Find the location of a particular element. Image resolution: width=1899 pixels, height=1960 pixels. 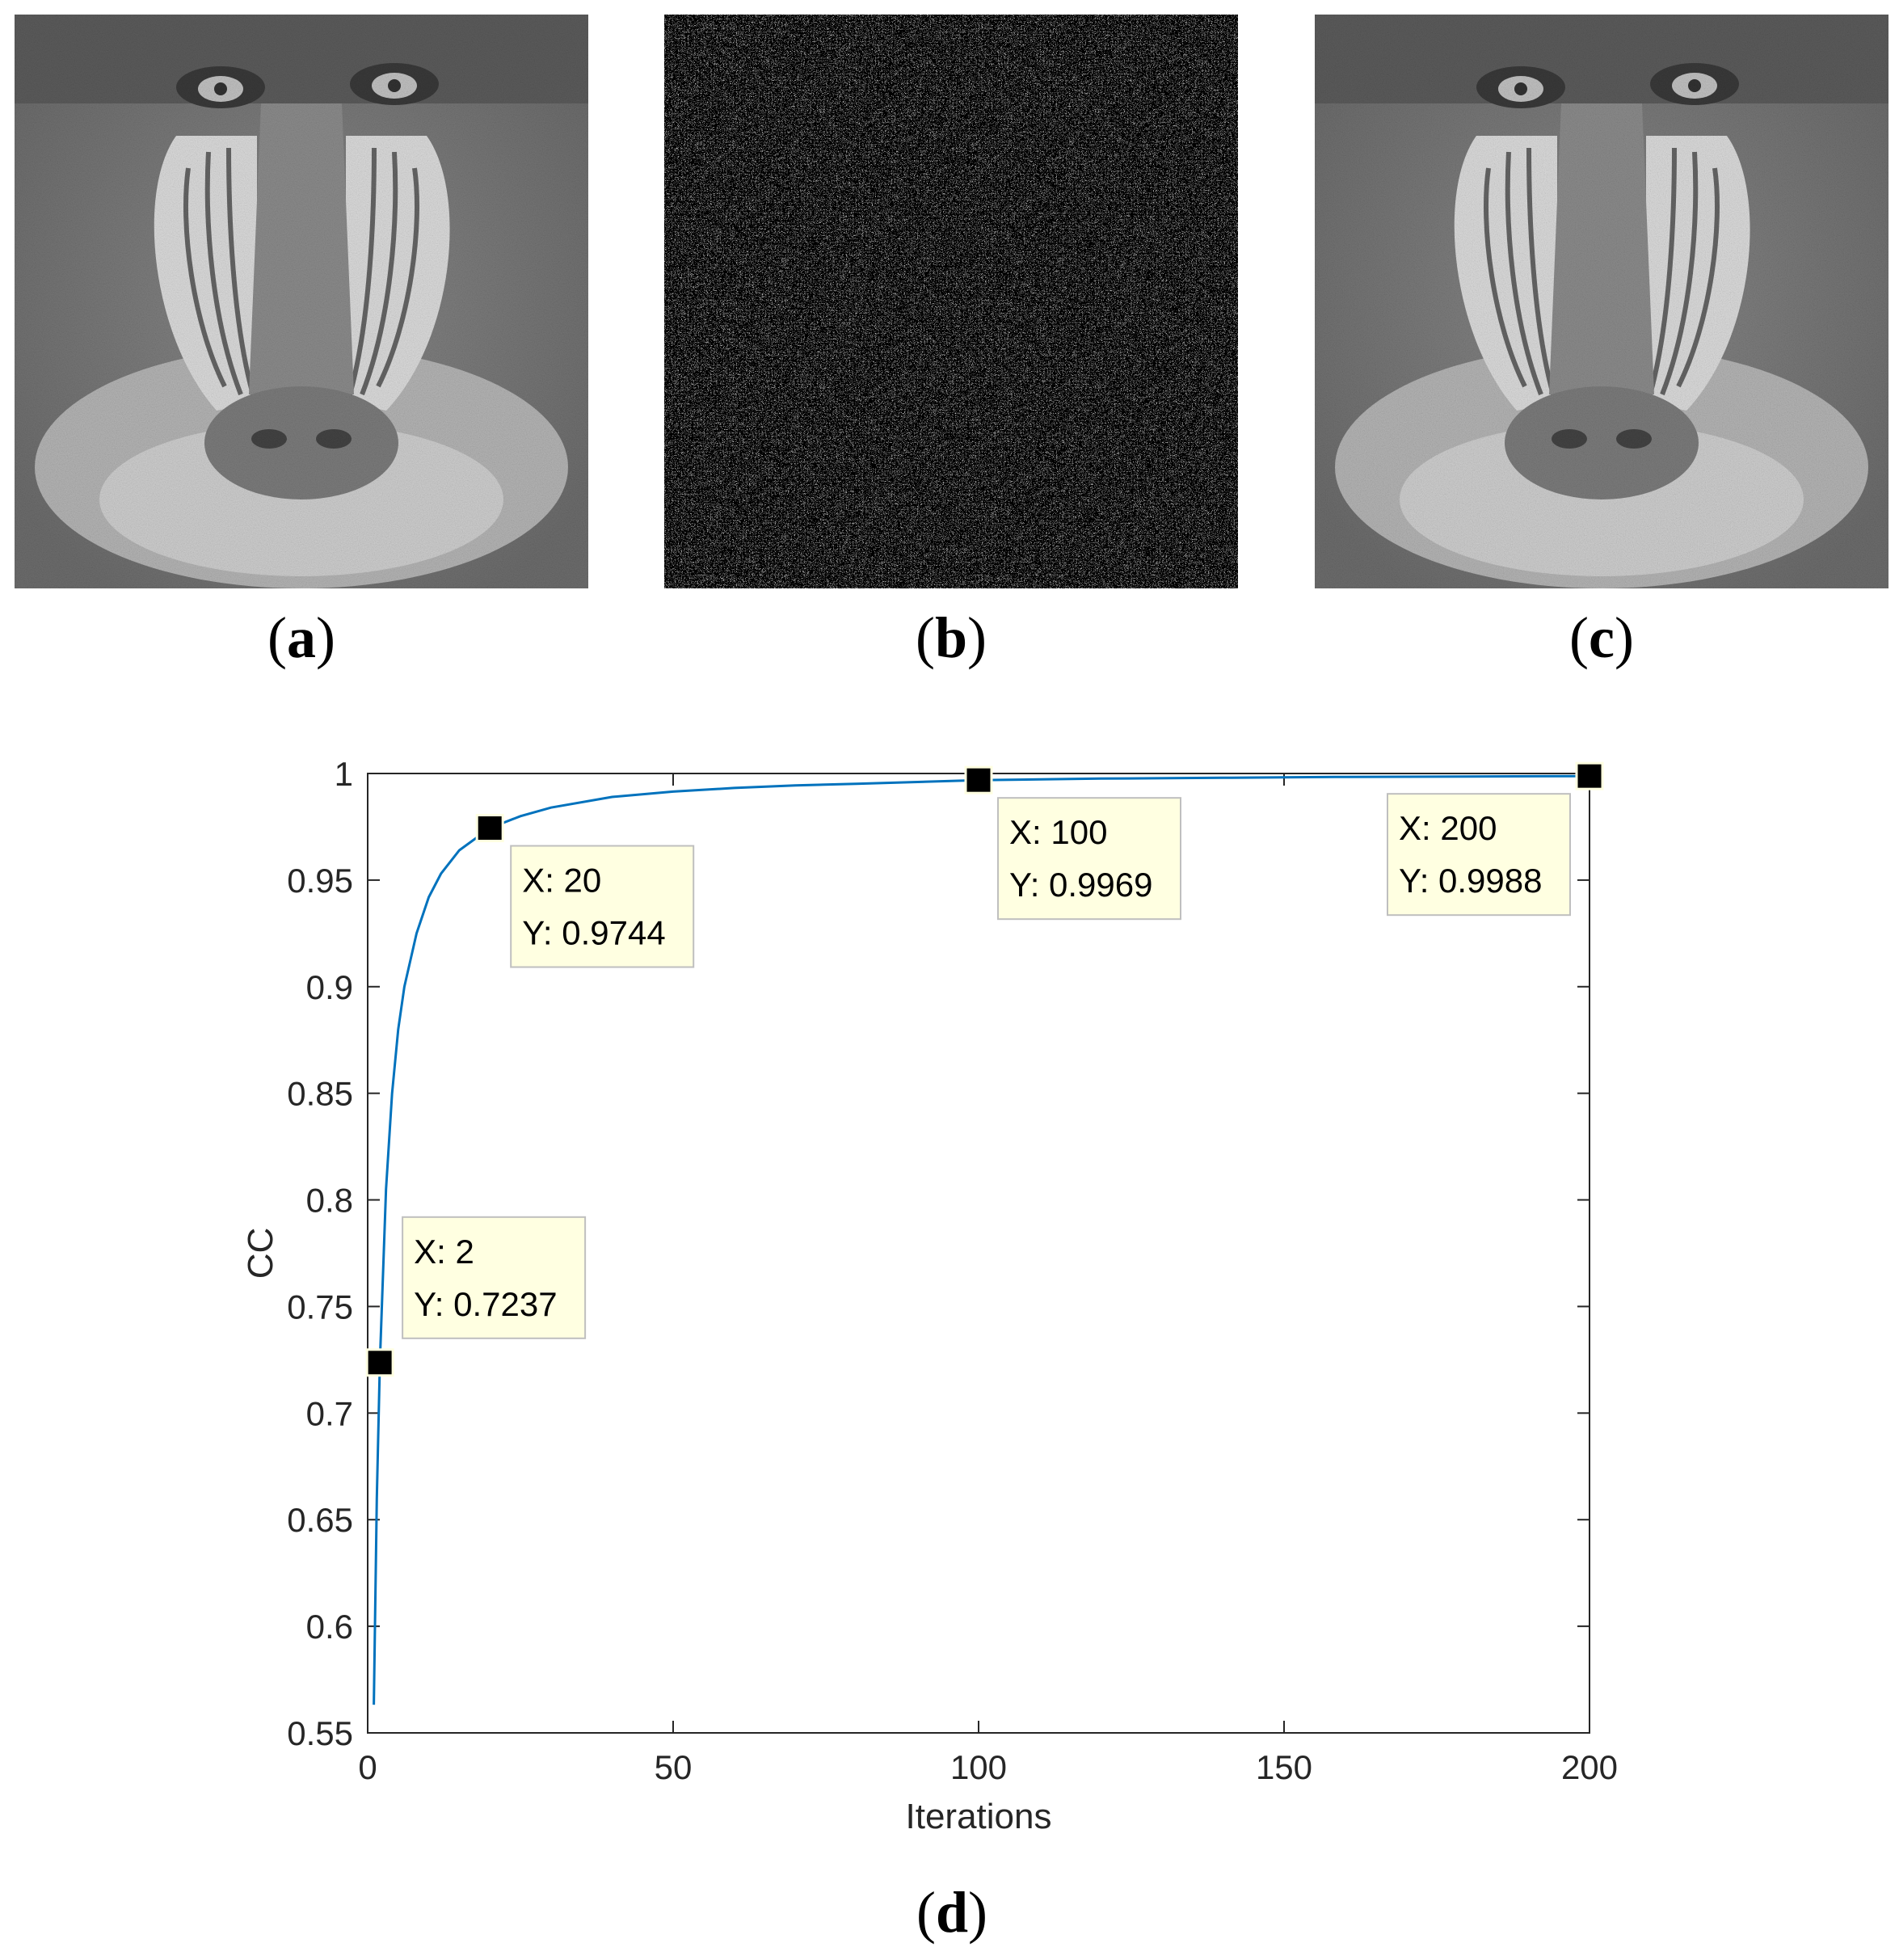

panel-label-b: (b) is located at coordinates (951, 638).